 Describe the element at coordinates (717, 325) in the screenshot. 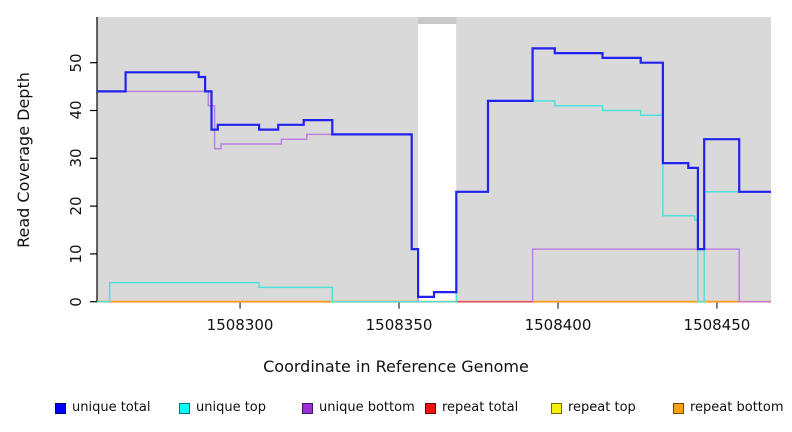

I see `x-axis-tick-label: 1508450` at that location.